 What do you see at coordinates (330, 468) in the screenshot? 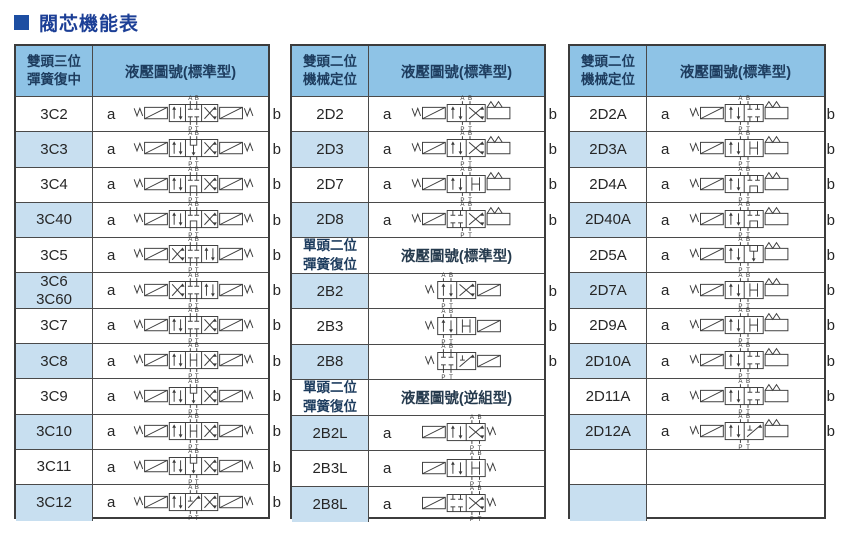
I see `spool-code-cell: 2B3L` at bounding box center [330, 468].